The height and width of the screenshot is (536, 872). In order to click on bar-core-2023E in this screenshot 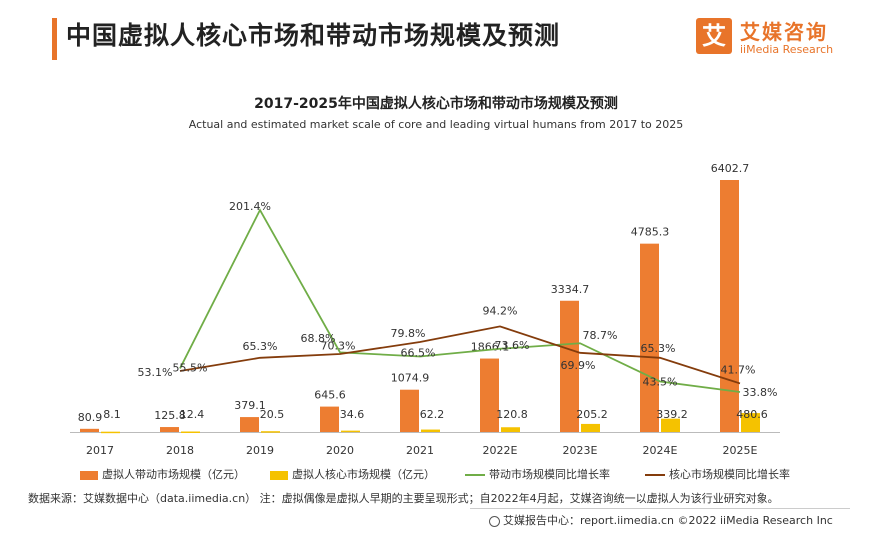, I will do `click(590, 427)`.